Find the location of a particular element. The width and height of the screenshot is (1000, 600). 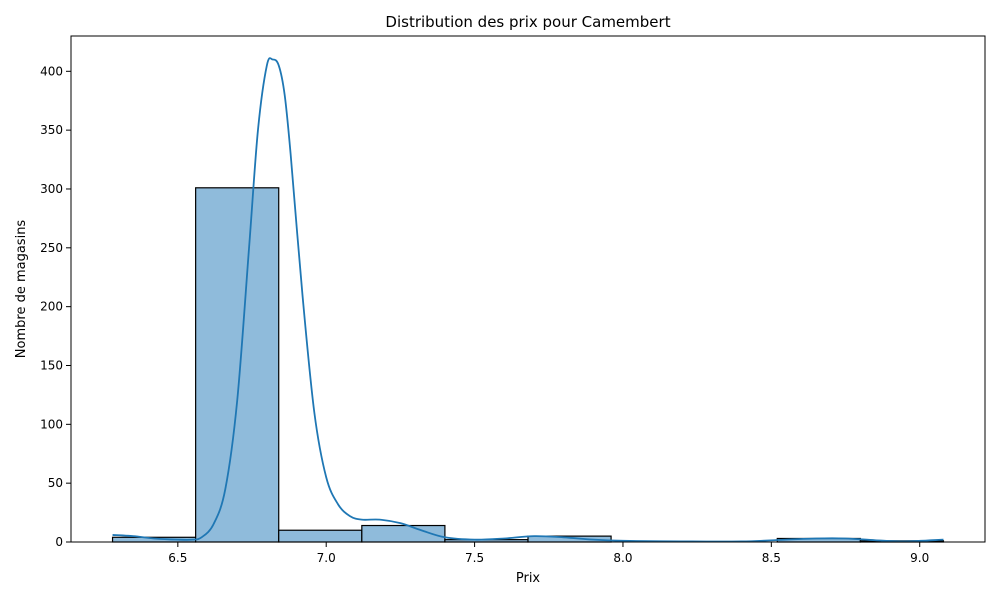

y-tick-label: 50 is located at coordinates (55, 483).